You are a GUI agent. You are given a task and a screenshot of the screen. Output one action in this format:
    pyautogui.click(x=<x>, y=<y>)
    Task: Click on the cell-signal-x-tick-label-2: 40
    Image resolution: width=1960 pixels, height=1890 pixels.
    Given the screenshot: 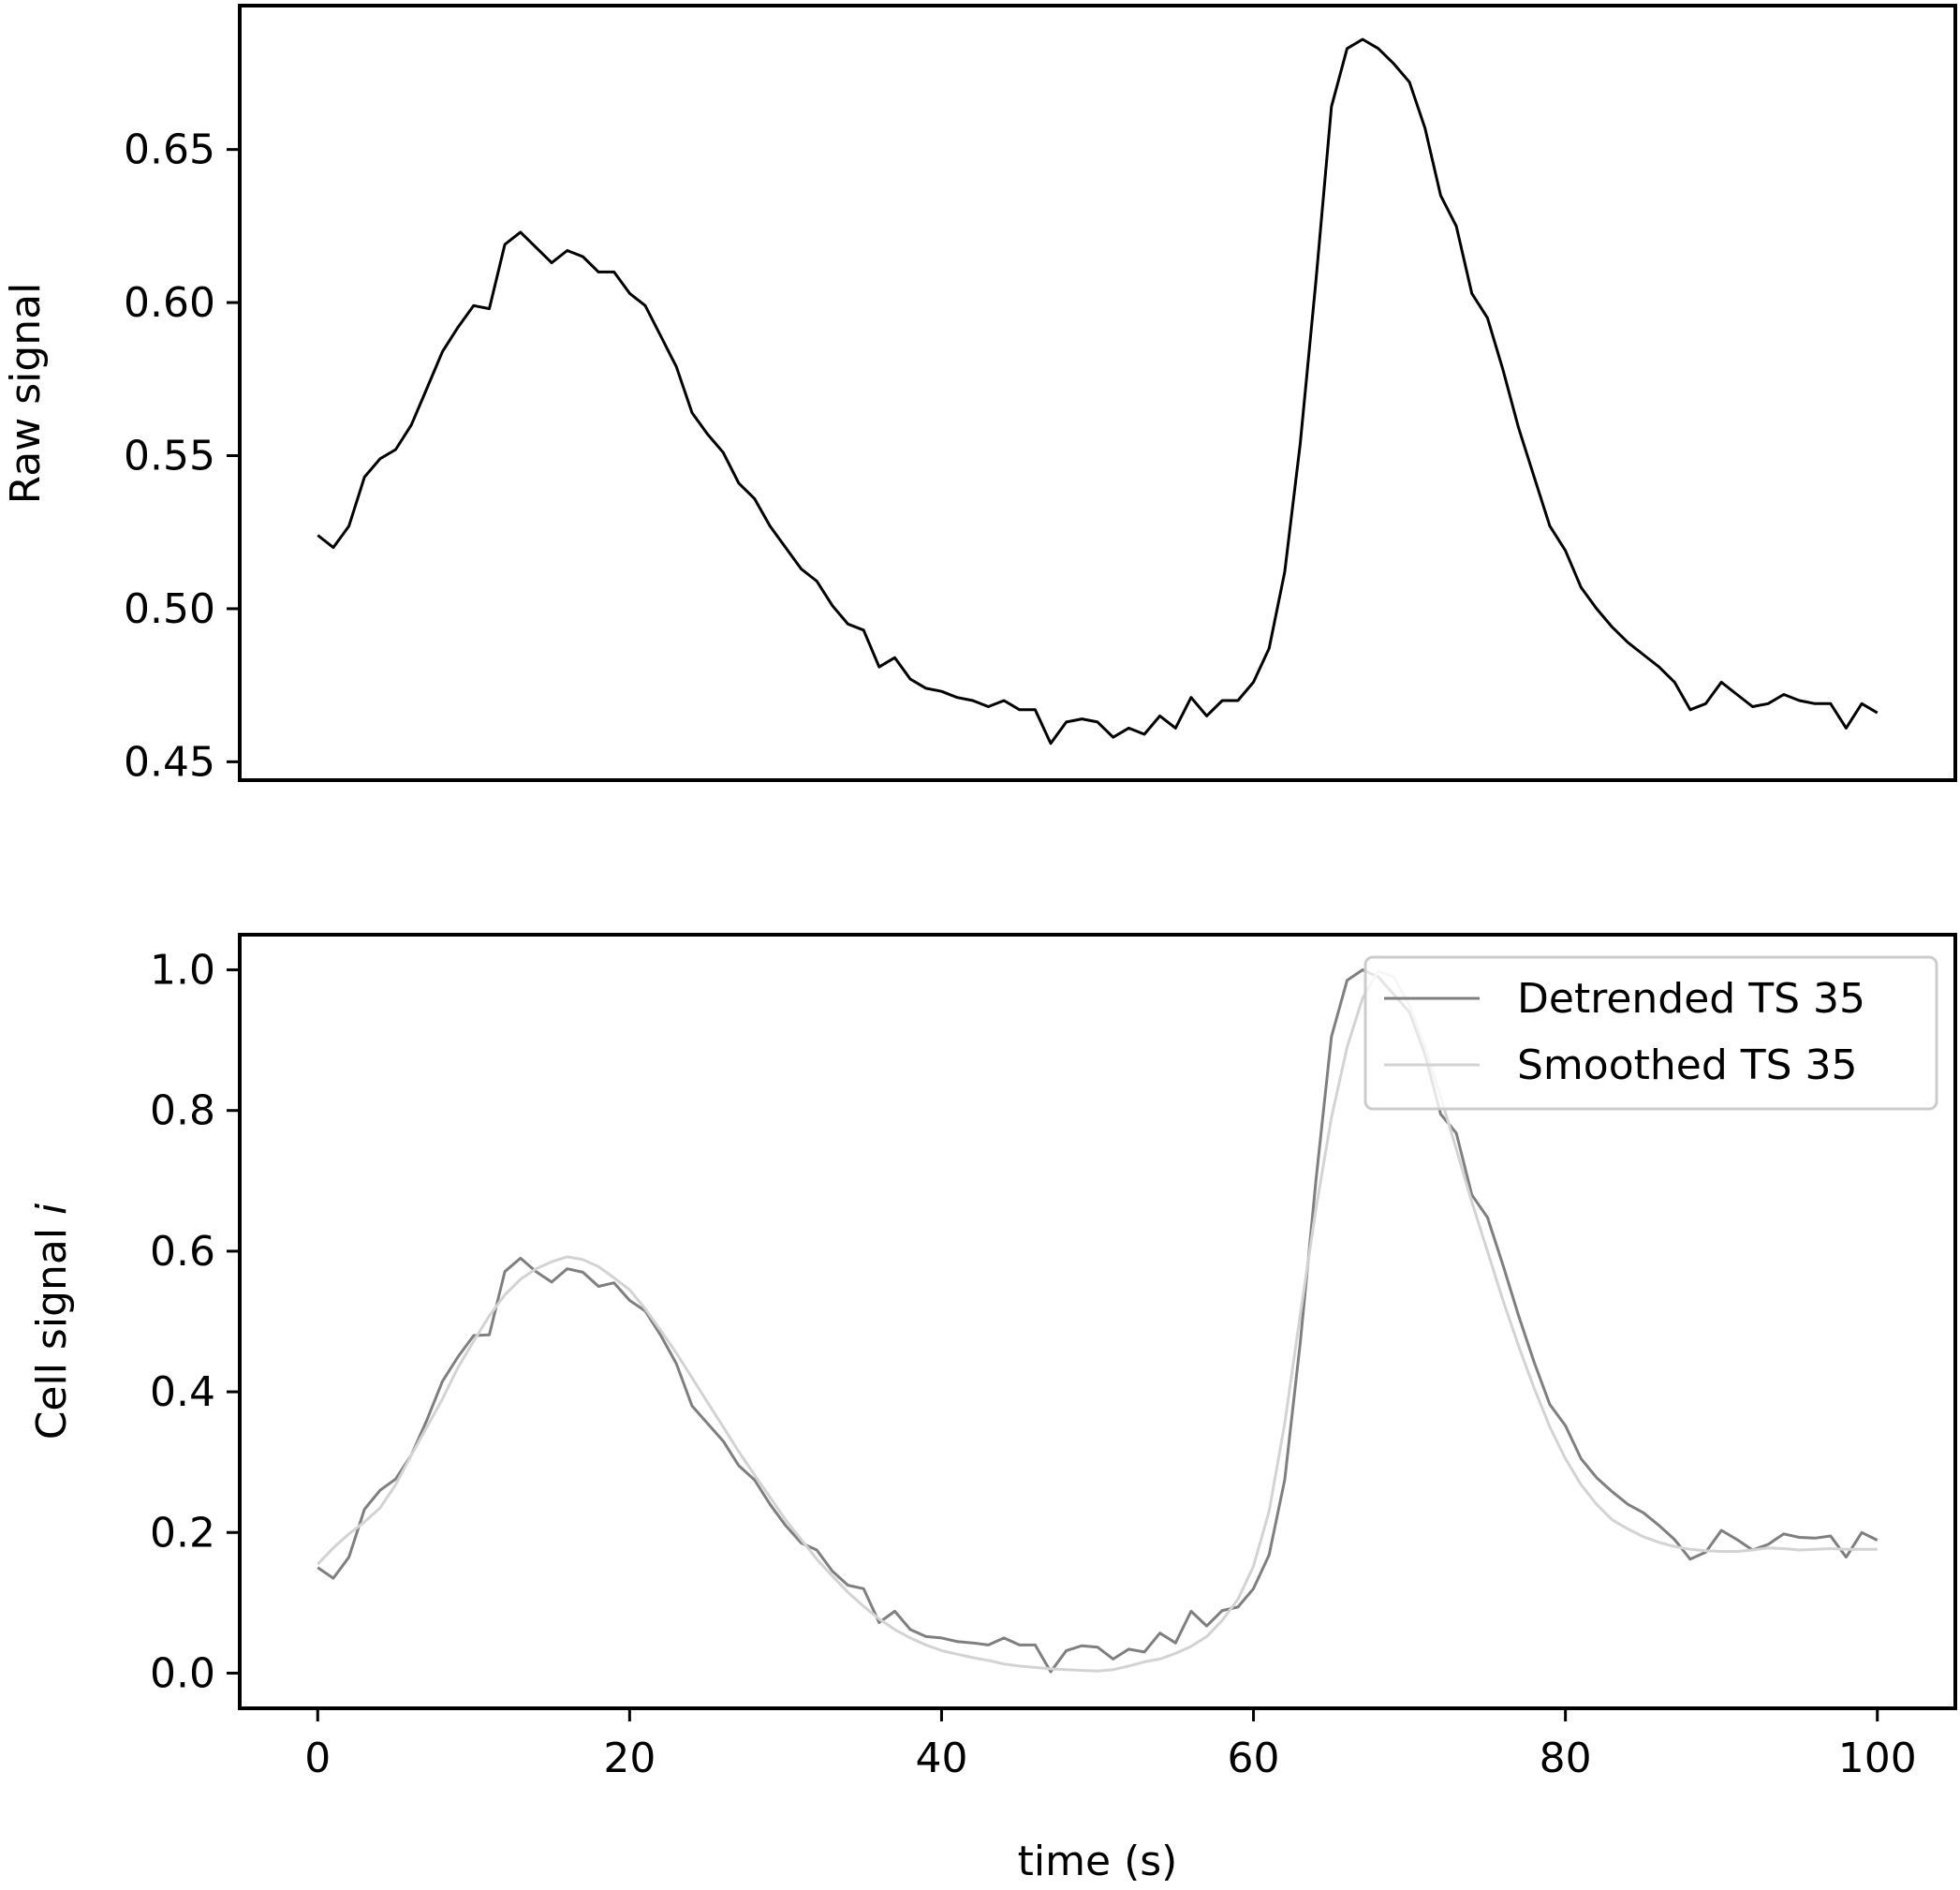 What is the action you would take?
    pyautogui.click(x=941, y=1758)
    